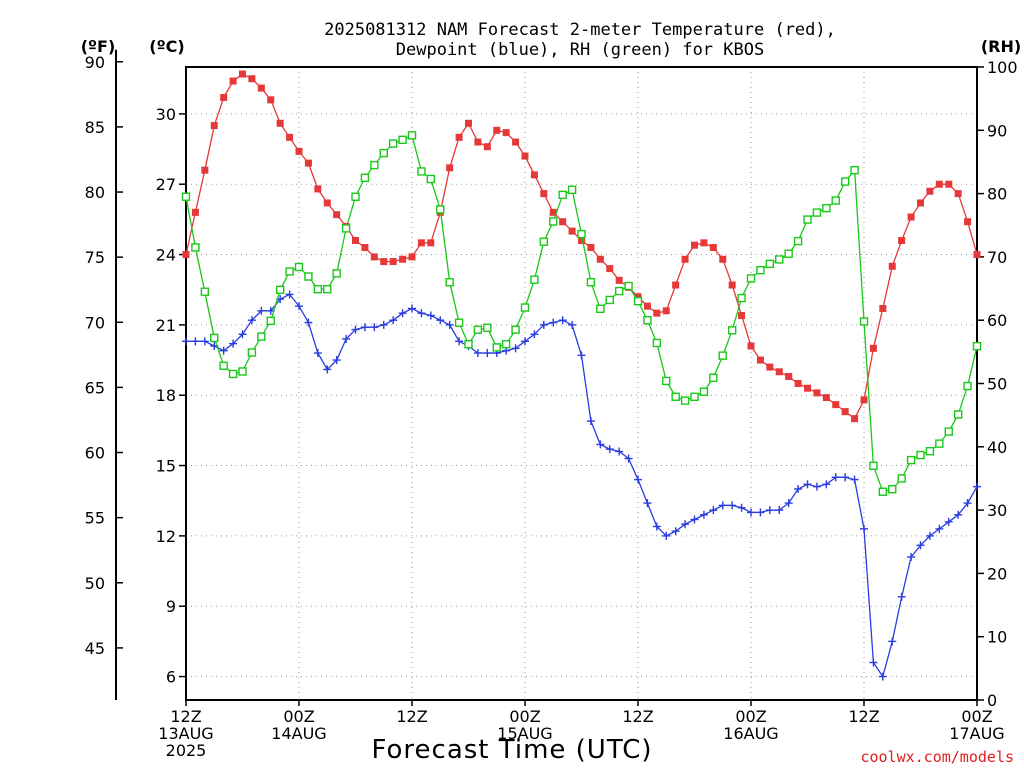 Image resolution: width=1024 pixels, height=768 pixels. Describe the element at coordinates (524, 716) in the screenshot. I see `x-tick-label: 00Z` at that location.